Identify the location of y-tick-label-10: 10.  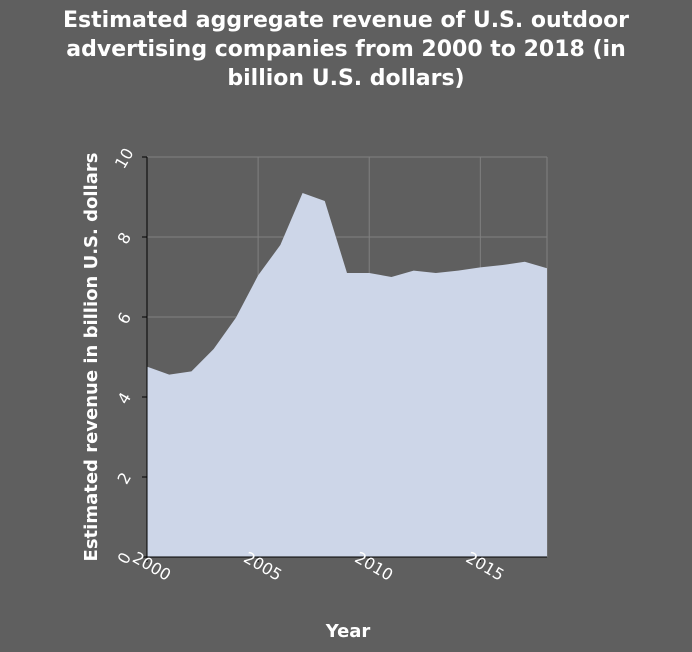
(124, 158).